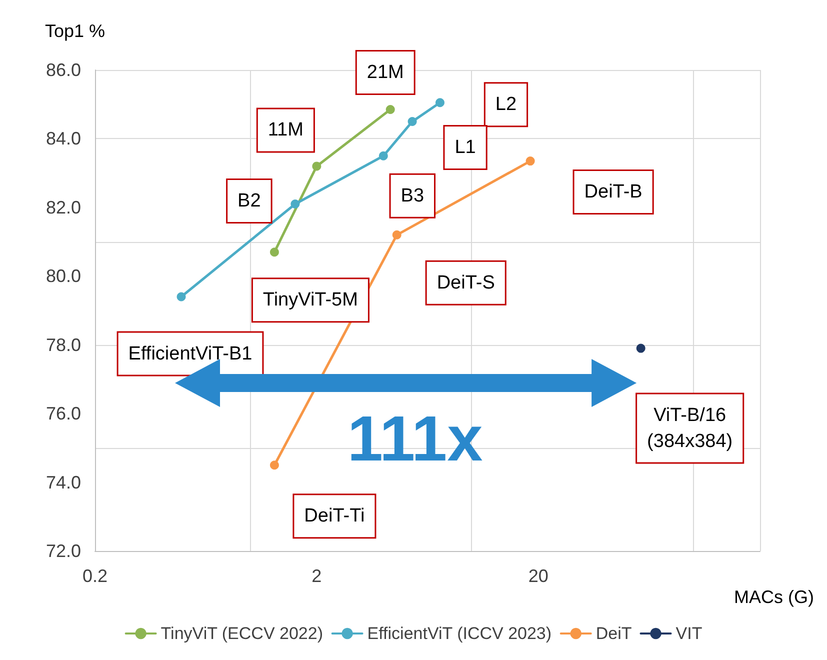 The height and width of the screenshot is (660, 827). What do you see at coordinates (63, 207) in the screenshot?
I see `y-tick-label: 82.0` at bounding box center [63, 207].